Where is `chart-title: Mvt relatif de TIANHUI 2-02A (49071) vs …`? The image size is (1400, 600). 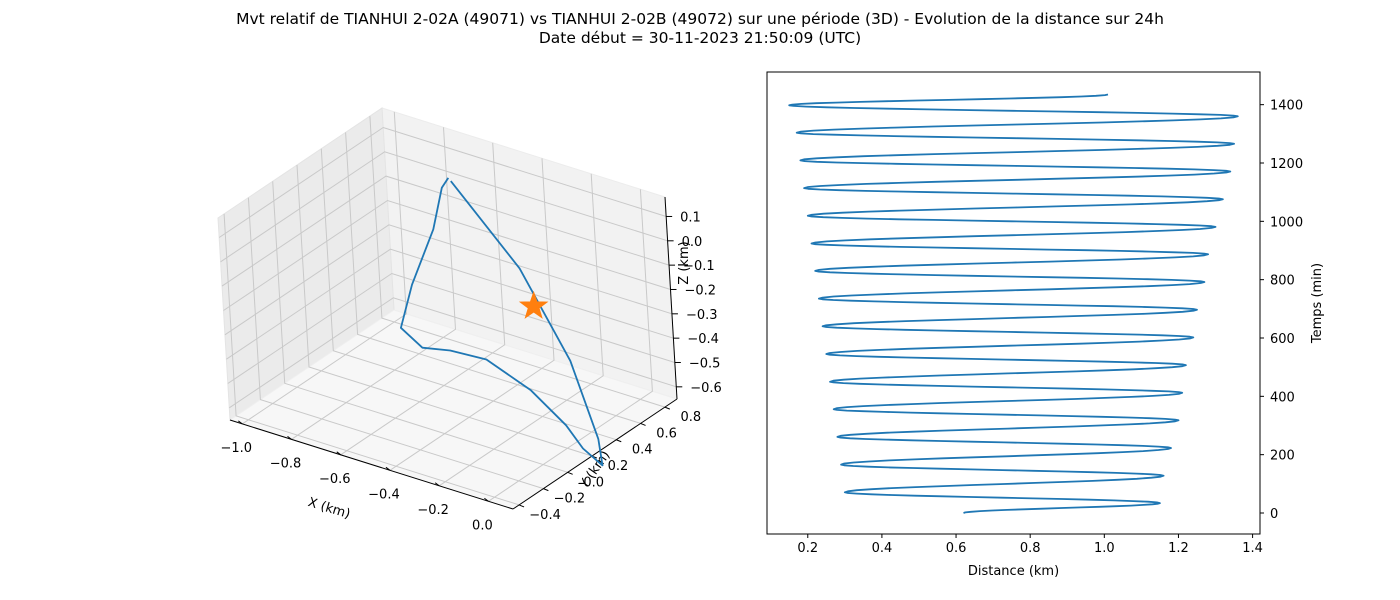
chart-title: Mvt relatif de TIANHUI 2-02A (49071) vs … is located at coordinates (700, 19).